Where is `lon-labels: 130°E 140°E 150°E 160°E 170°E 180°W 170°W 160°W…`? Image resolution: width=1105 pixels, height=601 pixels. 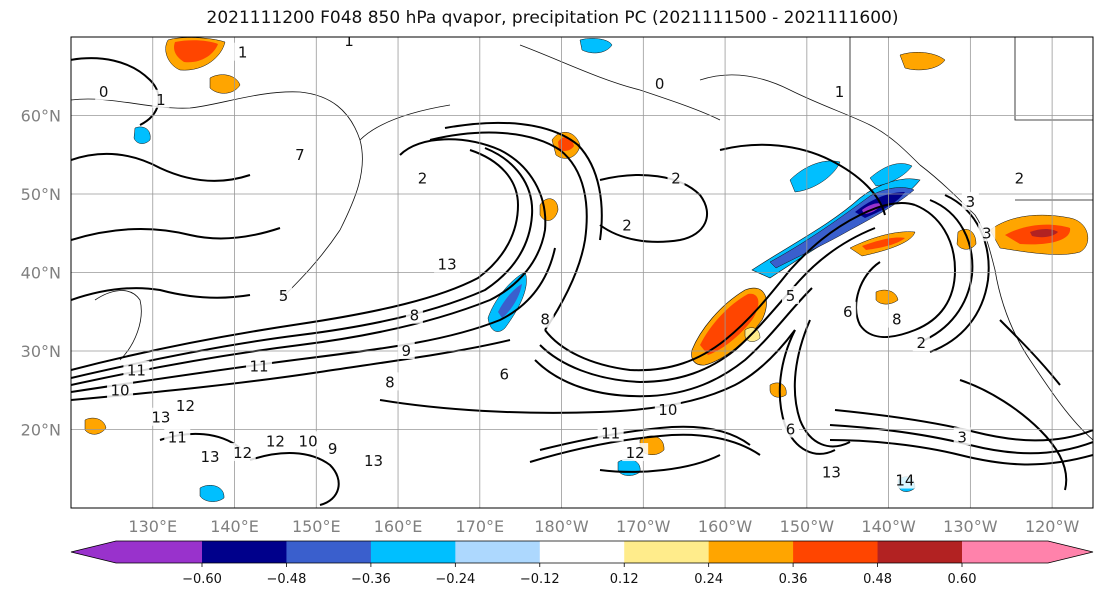
lon-labels: 130°E 140°E 150°E 160°E 170°E 180°W 170°W 160°W… is located at coordinates (603, 526).